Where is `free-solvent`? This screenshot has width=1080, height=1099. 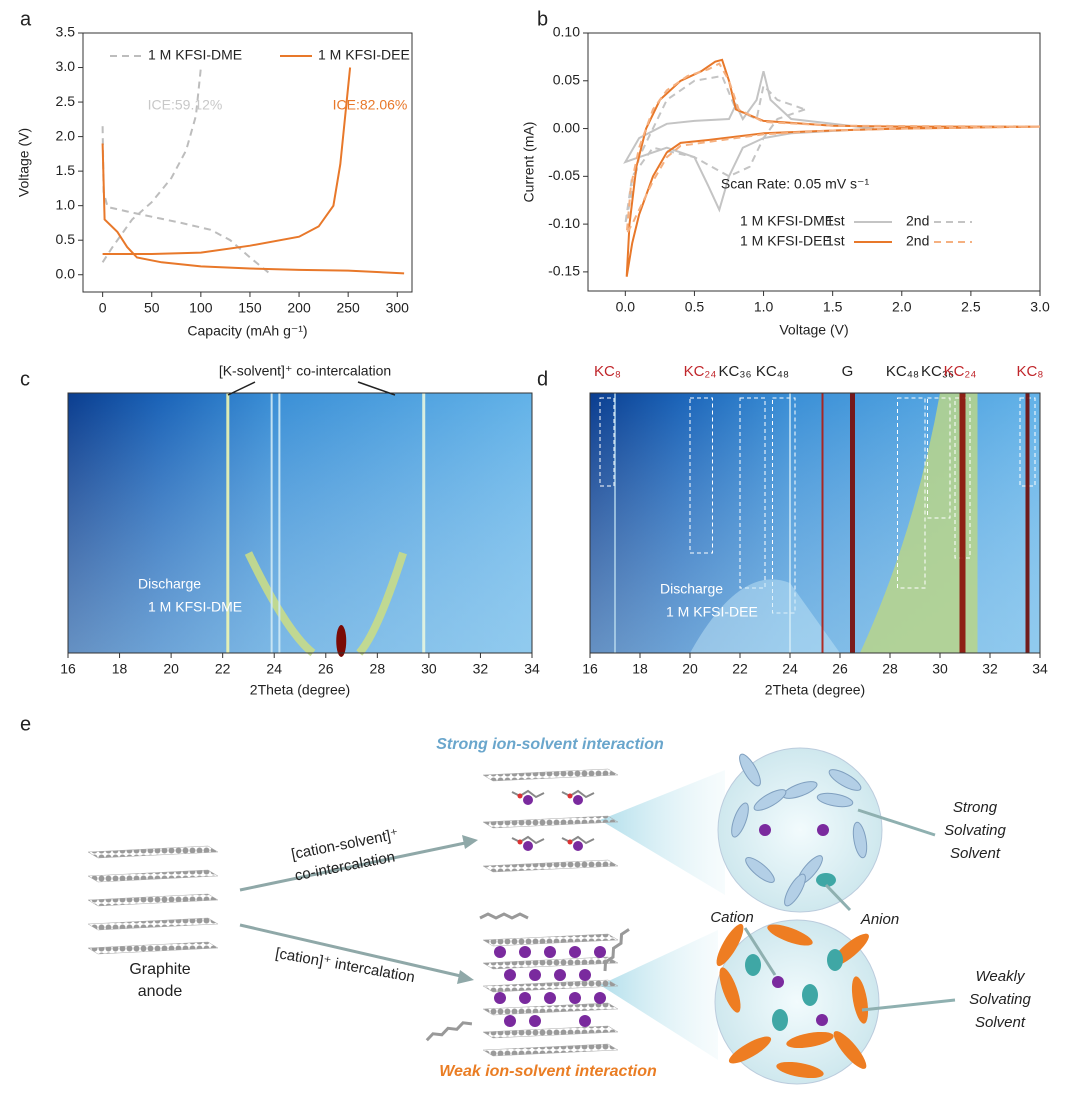
free-solvent is located at coordinates (504, 916).